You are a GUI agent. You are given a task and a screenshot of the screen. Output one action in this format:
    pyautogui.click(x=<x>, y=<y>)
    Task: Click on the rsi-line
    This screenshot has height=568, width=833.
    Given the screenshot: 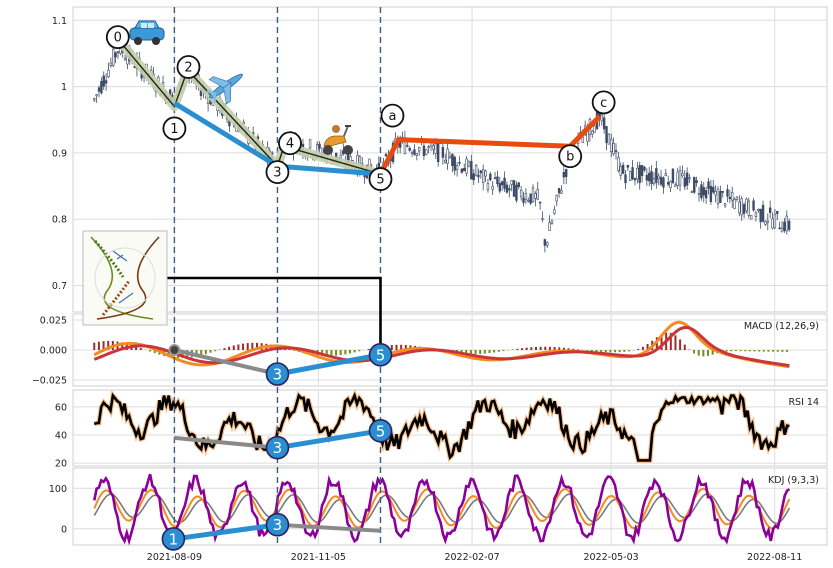 What is the action you would take?
    pyautogui.click(x=441, y=426)
    